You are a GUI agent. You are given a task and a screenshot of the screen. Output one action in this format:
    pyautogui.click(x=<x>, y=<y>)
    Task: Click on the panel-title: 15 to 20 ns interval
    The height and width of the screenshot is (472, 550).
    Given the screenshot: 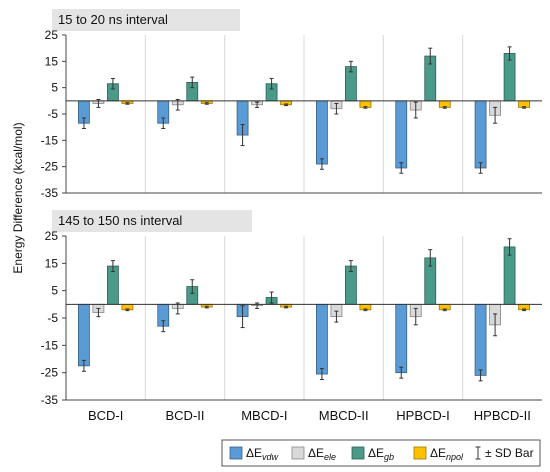 What is the action you would take?
    pyautogui.click(x=113, y=19)
    